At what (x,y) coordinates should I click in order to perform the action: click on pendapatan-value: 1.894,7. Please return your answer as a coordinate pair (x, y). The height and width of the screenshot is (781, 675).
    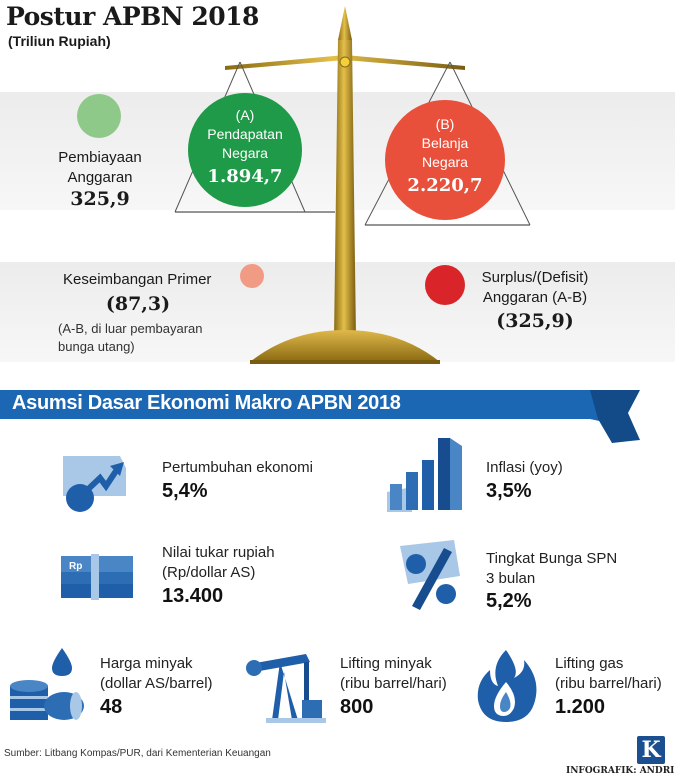
    Looking at the image, I should click on (245, 176).